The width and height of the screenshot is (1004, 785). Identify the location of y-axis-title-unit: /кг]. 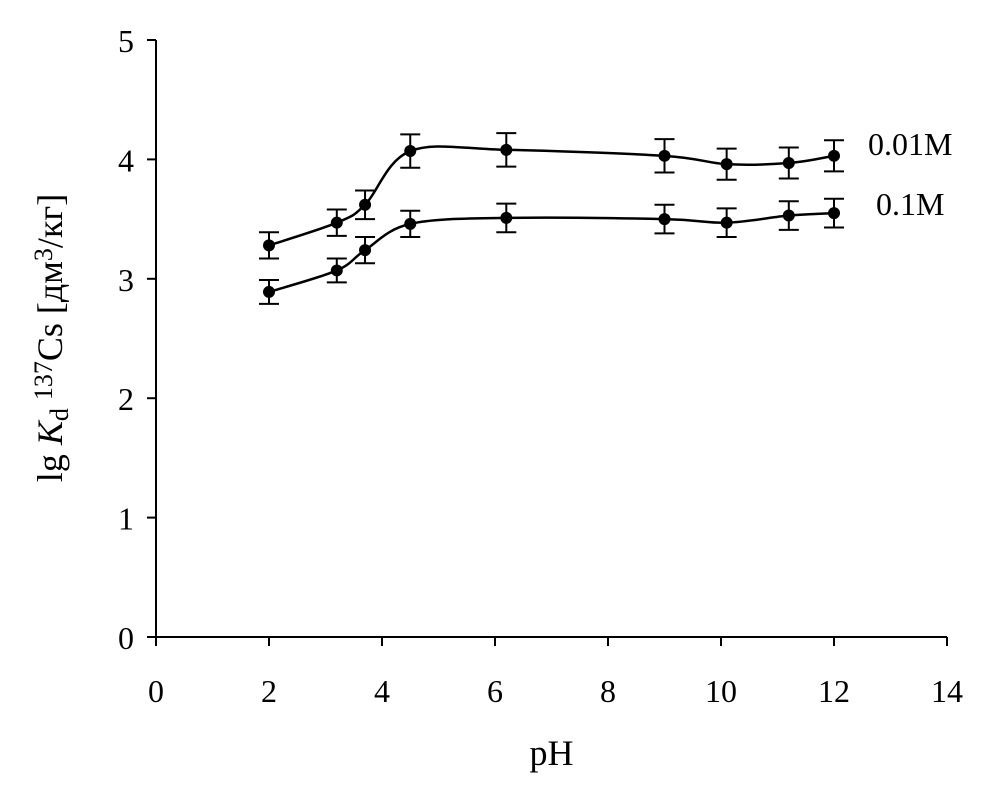
(50, 221).